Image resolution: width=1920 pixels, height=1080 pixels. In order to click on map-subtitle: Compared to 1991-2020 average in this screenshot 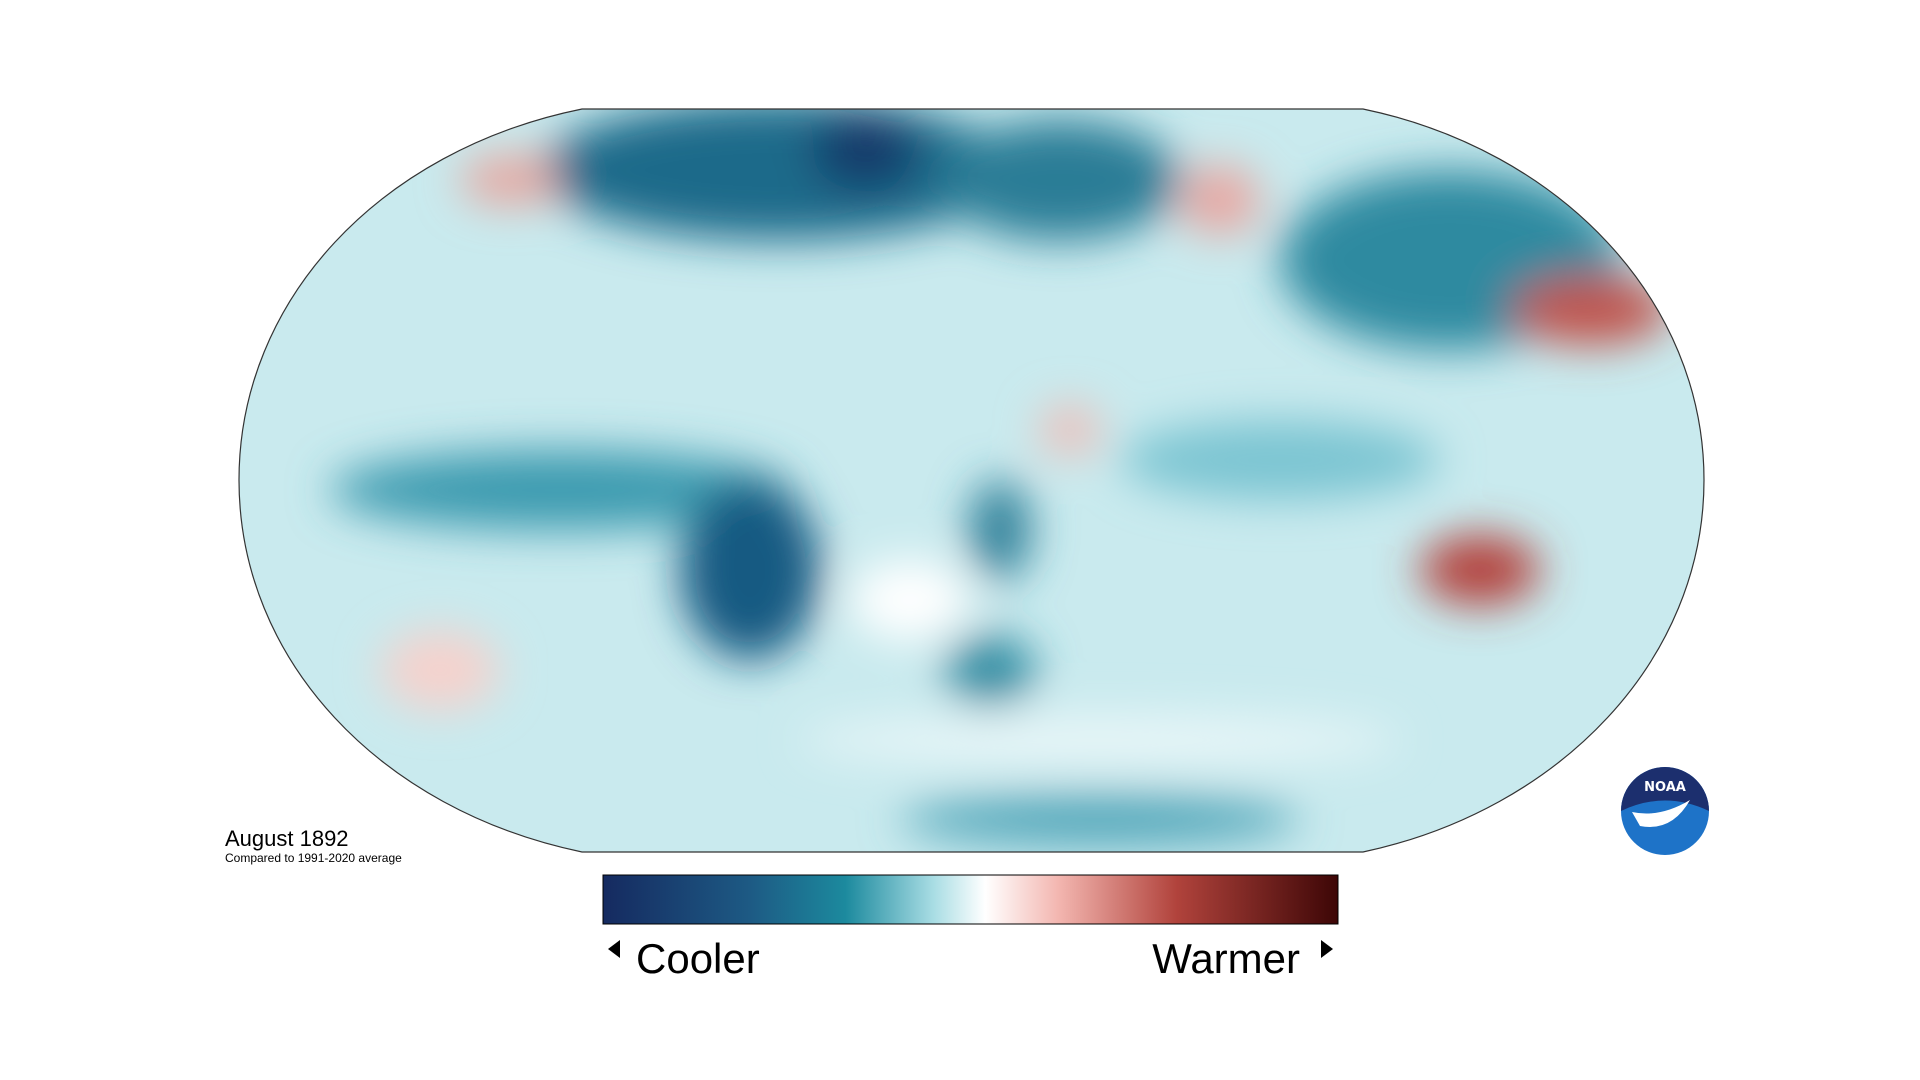, I will do `click(313, 858)`.